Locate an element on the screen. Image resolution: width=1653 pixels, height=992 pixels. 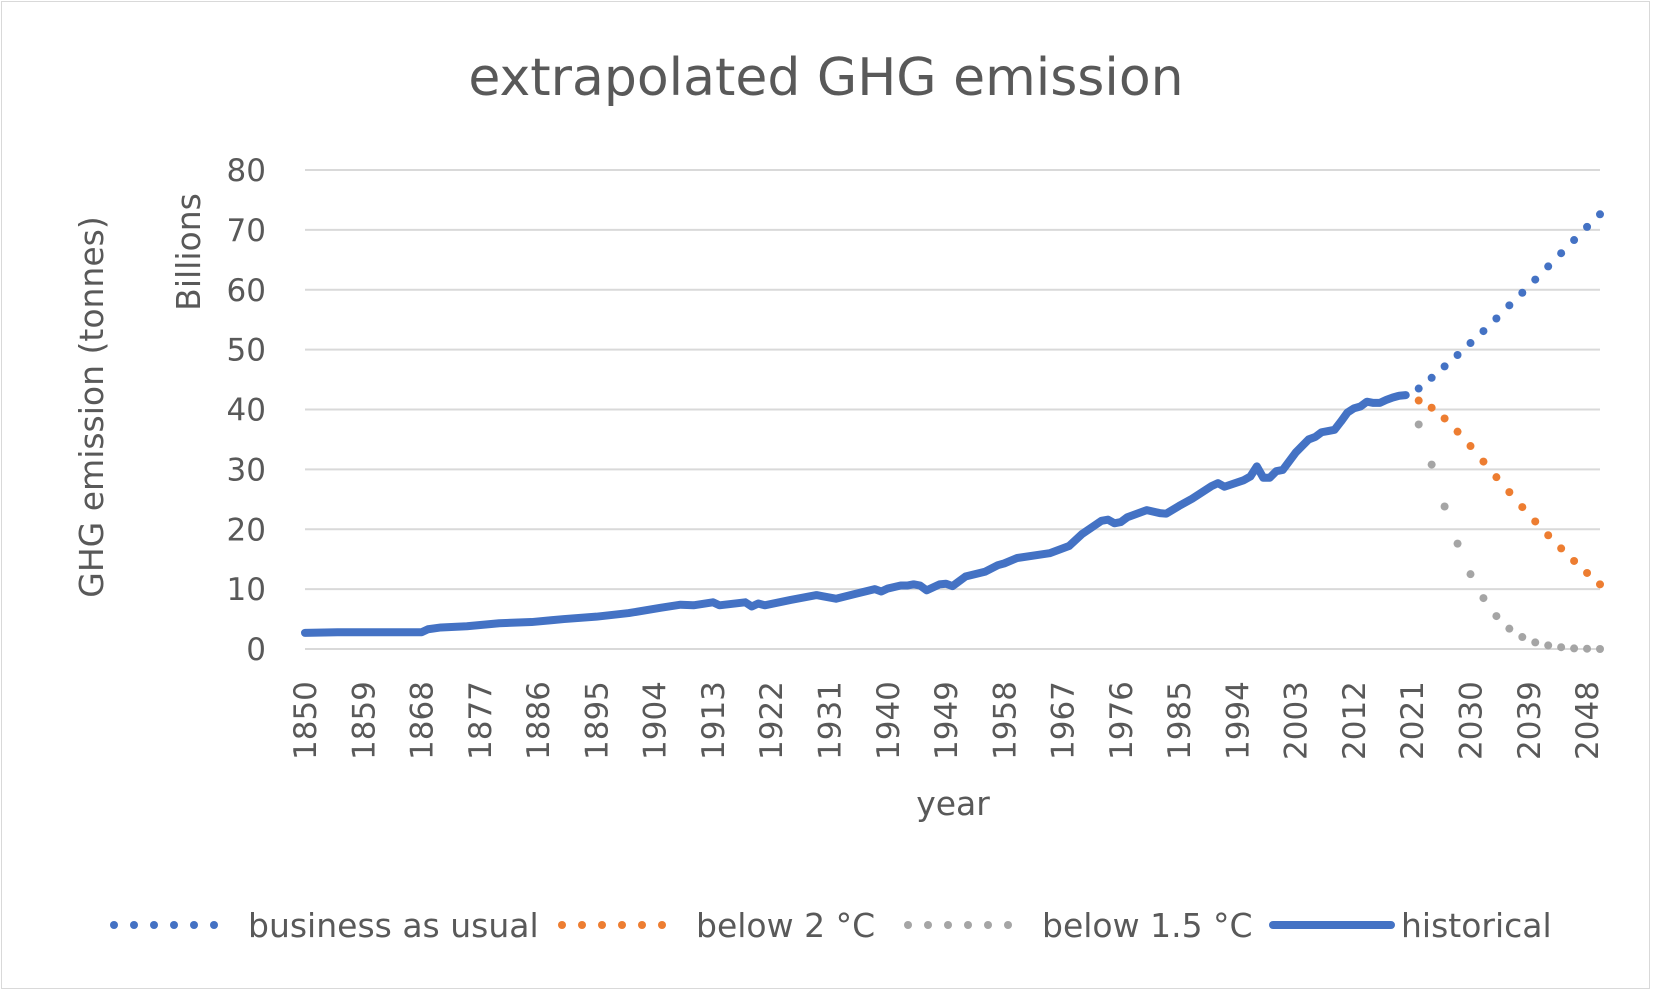
y-tick-label: 80 is located at coordinates (246, 171).